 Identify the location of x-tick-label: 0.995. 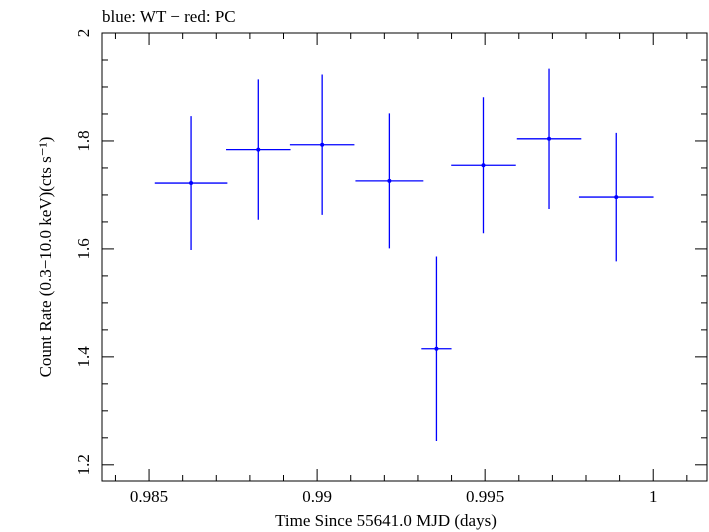
(485, 496).